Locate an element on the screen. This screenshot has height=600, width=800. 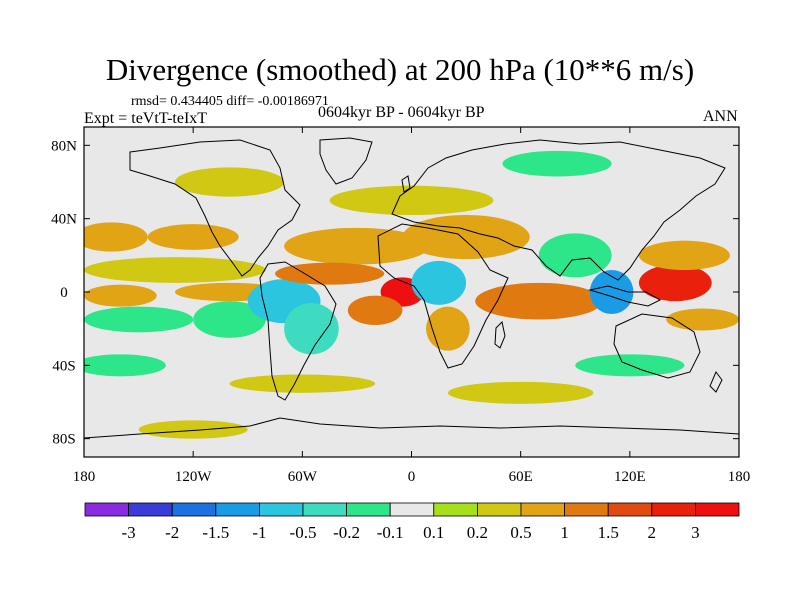
colorbar-label: -0.1 is located at coordinates (390, 532).